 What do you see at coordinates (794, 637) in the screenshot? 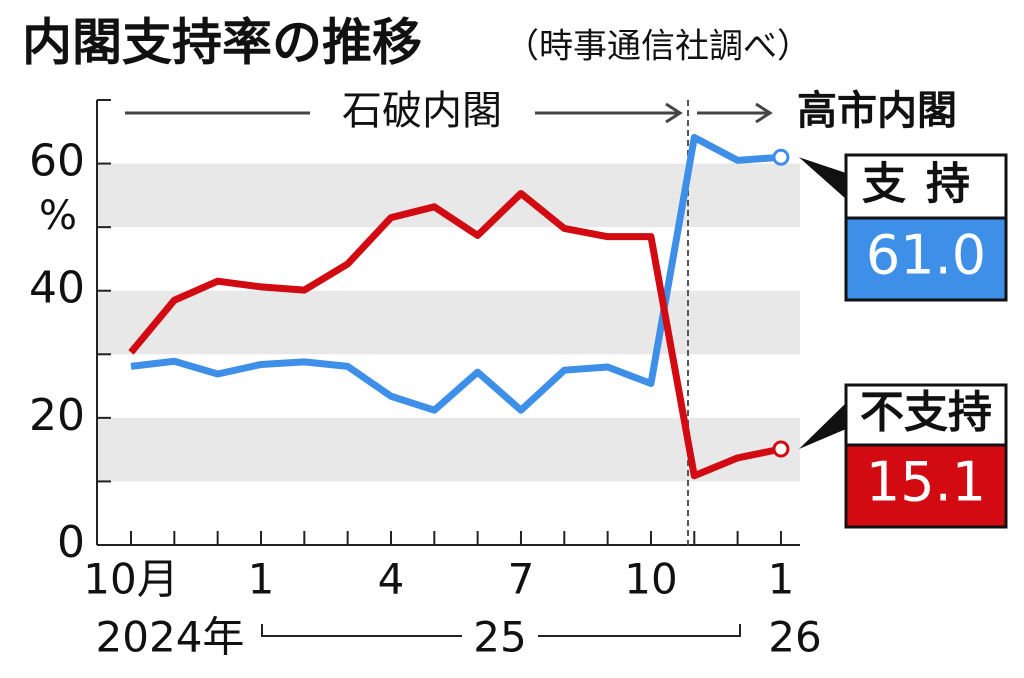
I see `year-label: 26` at bounding box center [794, 637].